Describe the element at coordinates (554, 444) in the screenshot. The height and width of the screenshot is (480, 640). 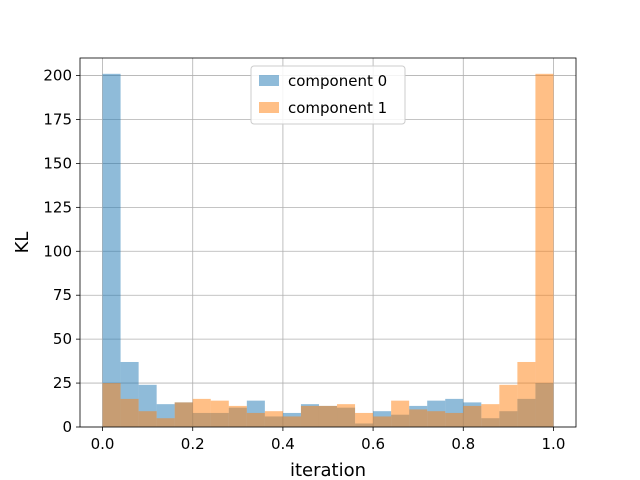
I see `x-tick-label: 1.0` at that location.